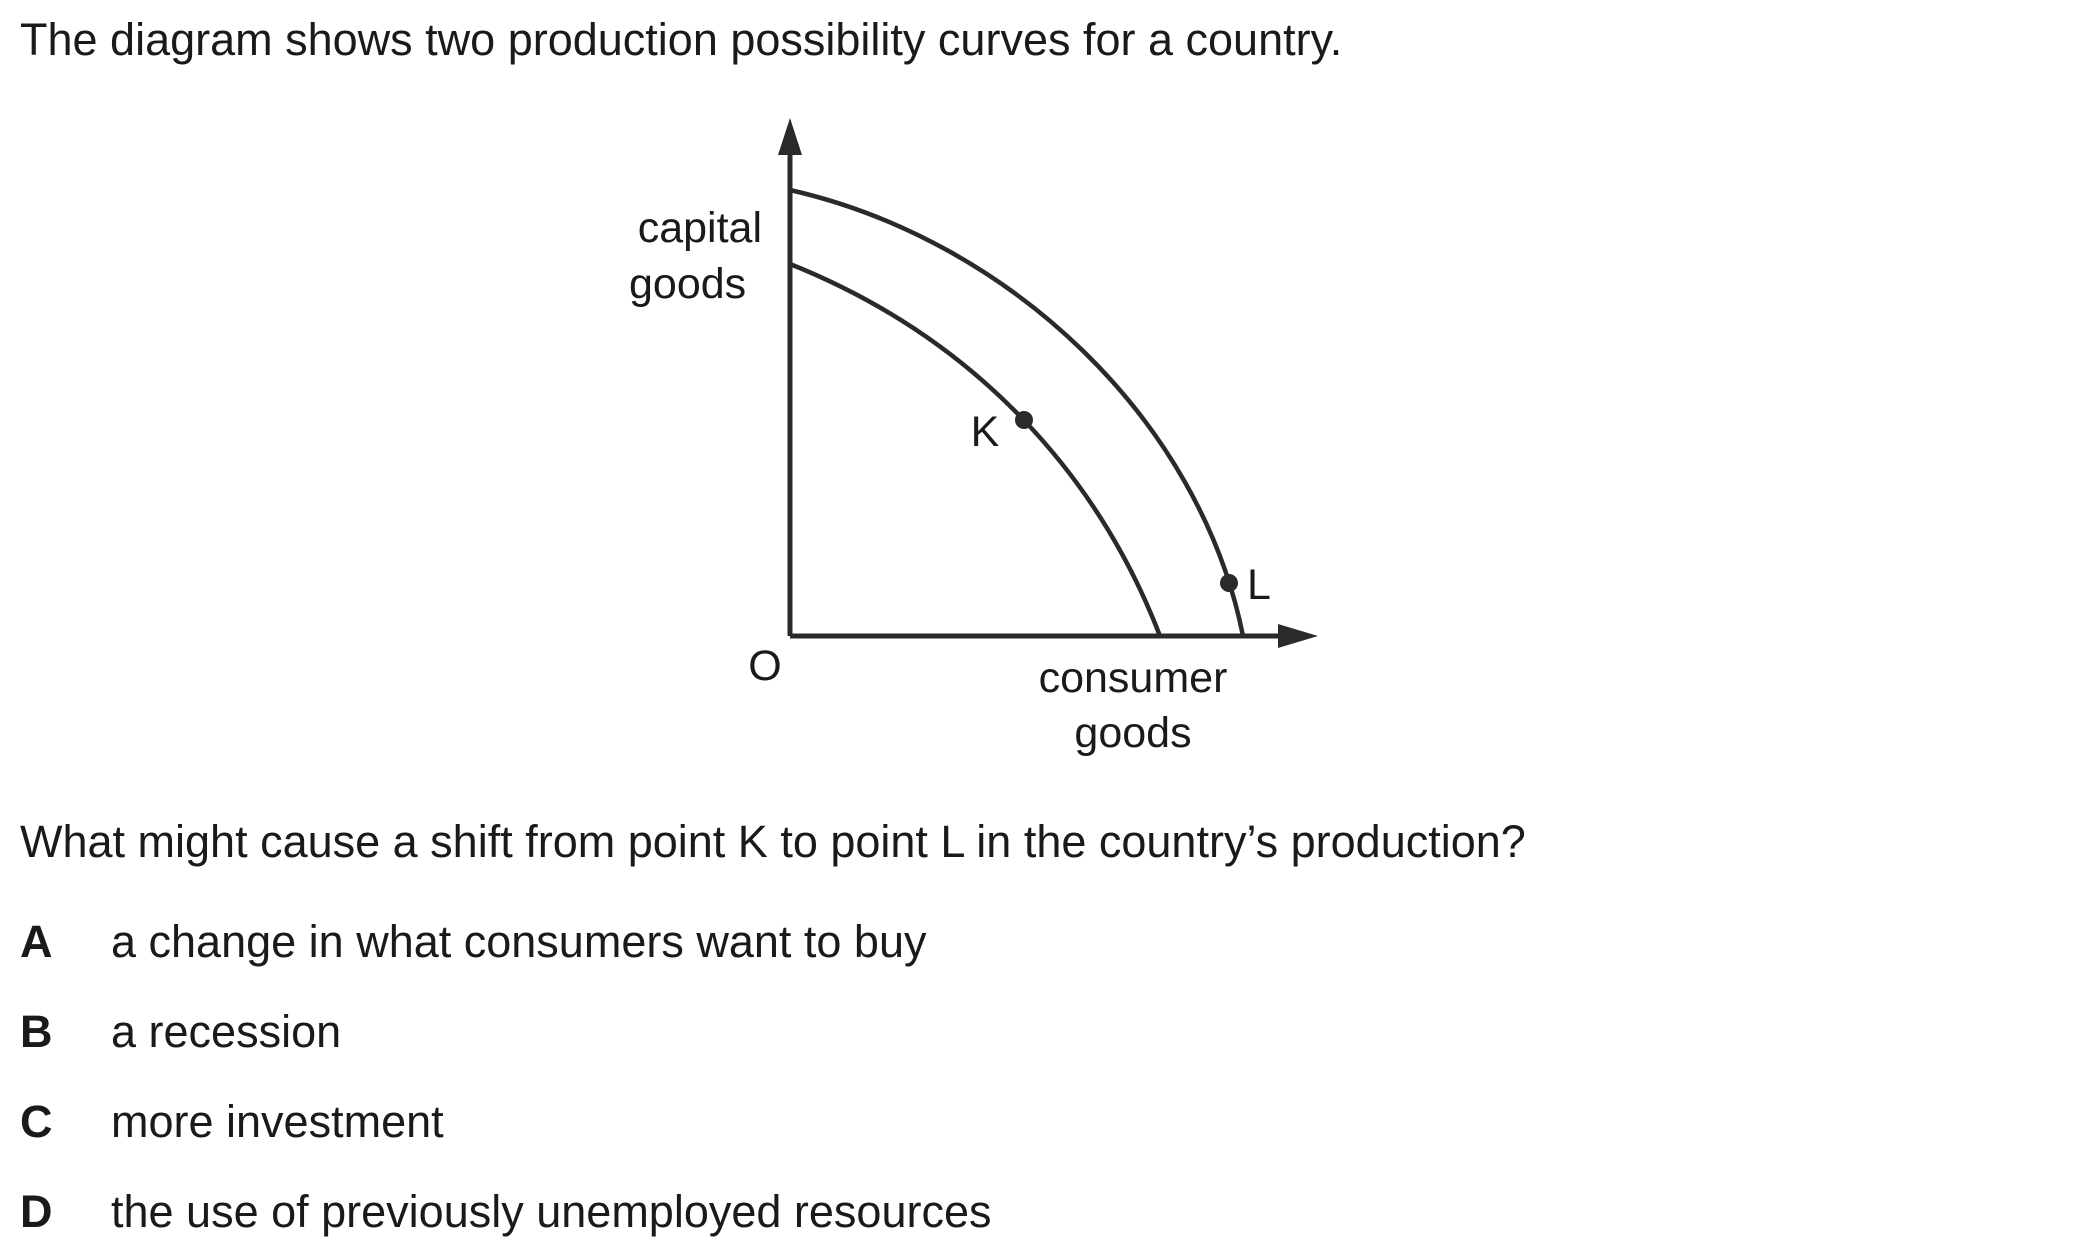 This screenshot has height=1249, width=2099. I want to click on option-c-letter: C, so click(36, 1121).